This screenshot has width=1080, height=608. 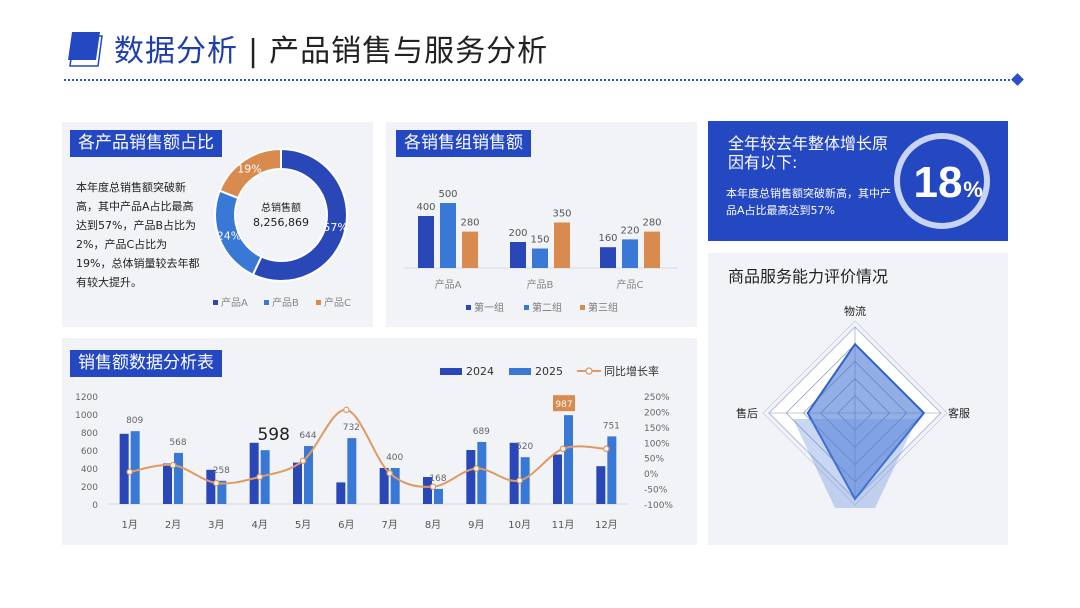 I want to click on donut-center-label: 总销售额, so click(x=281, y=207).